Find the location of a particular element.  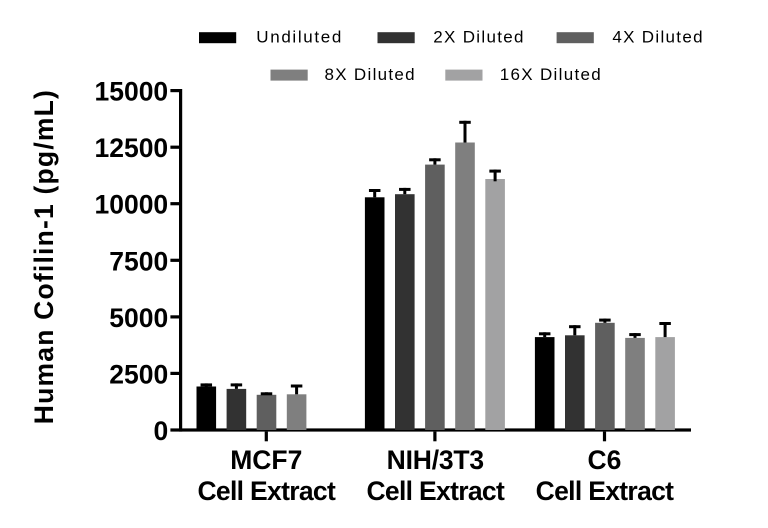

svg-text: 16X Diluted is located at coordinates (551, 74).